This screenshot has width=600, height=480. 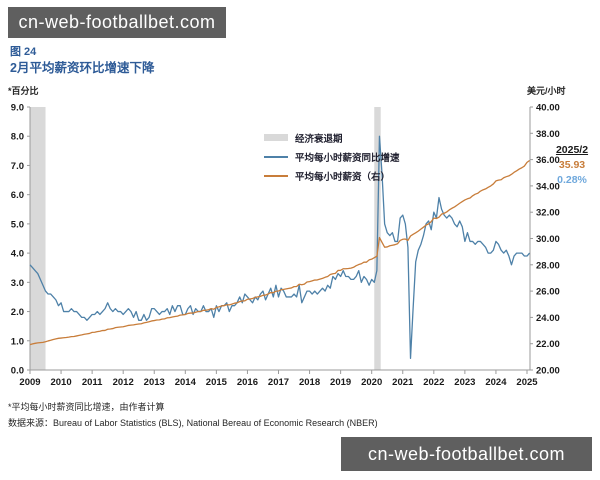 I want to click on svg-text: 2022, so click(x=433, y=382).